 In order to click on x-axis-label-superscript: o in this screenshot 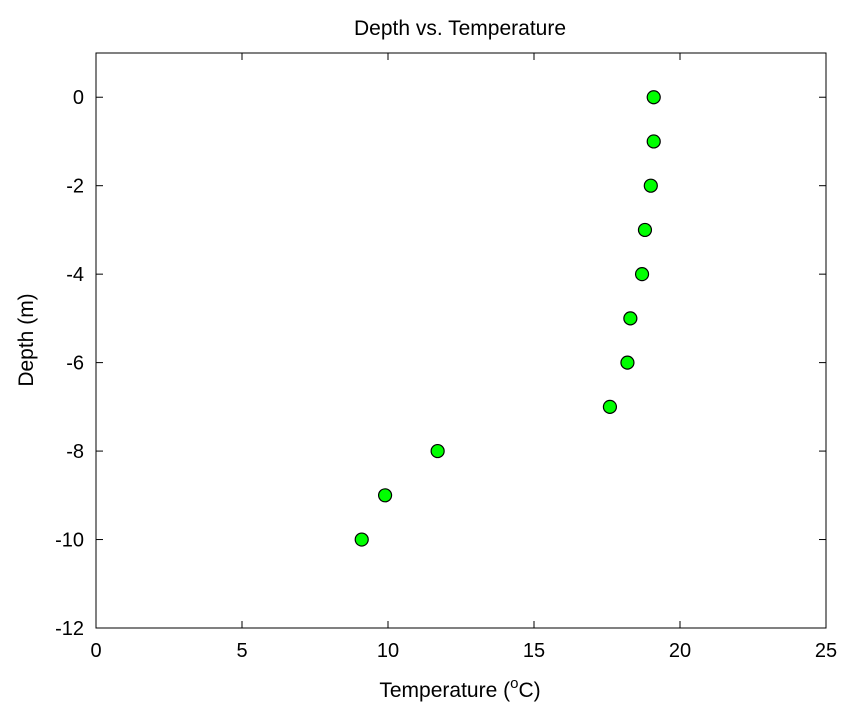, I will do `click(514, 683)`.